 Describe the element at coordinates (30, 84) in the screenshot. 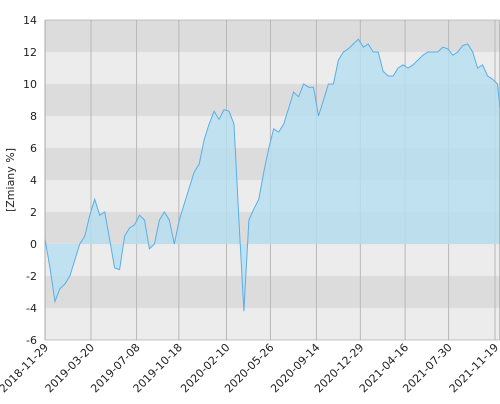

I see `y-tick-label: 10` at that location.